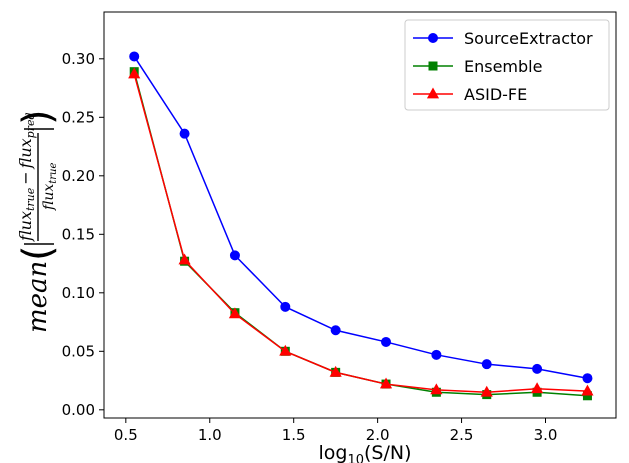 The width and height of the screenshot is (629, 463). I want to click on legend-item: Ensemble, so click(477, 66).